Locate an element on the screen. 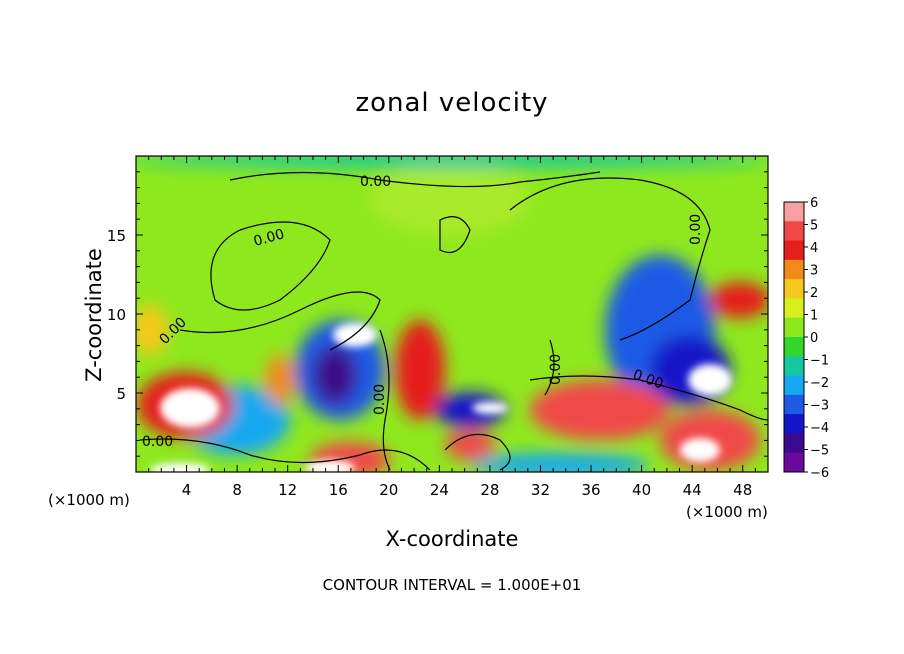 The image size is (904, 654). colorbar-label: 2 is located at coordinates (814, 293).